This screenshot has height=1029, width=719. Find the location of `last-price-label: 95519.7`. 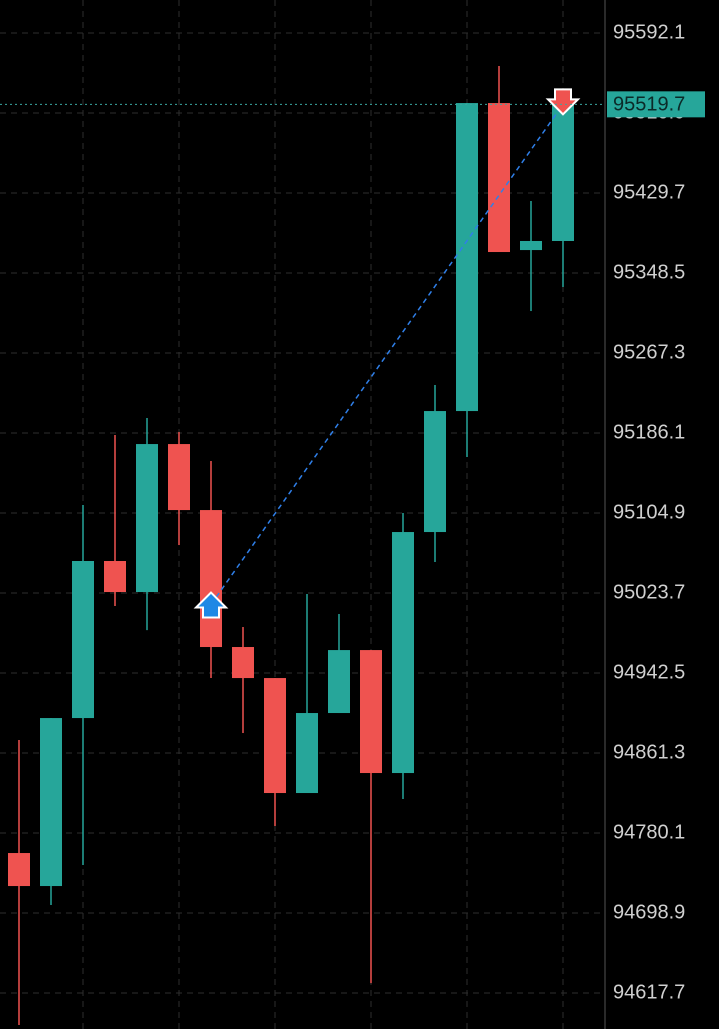

last-price-label: 95519.7 is located at coordinates (649, 105).